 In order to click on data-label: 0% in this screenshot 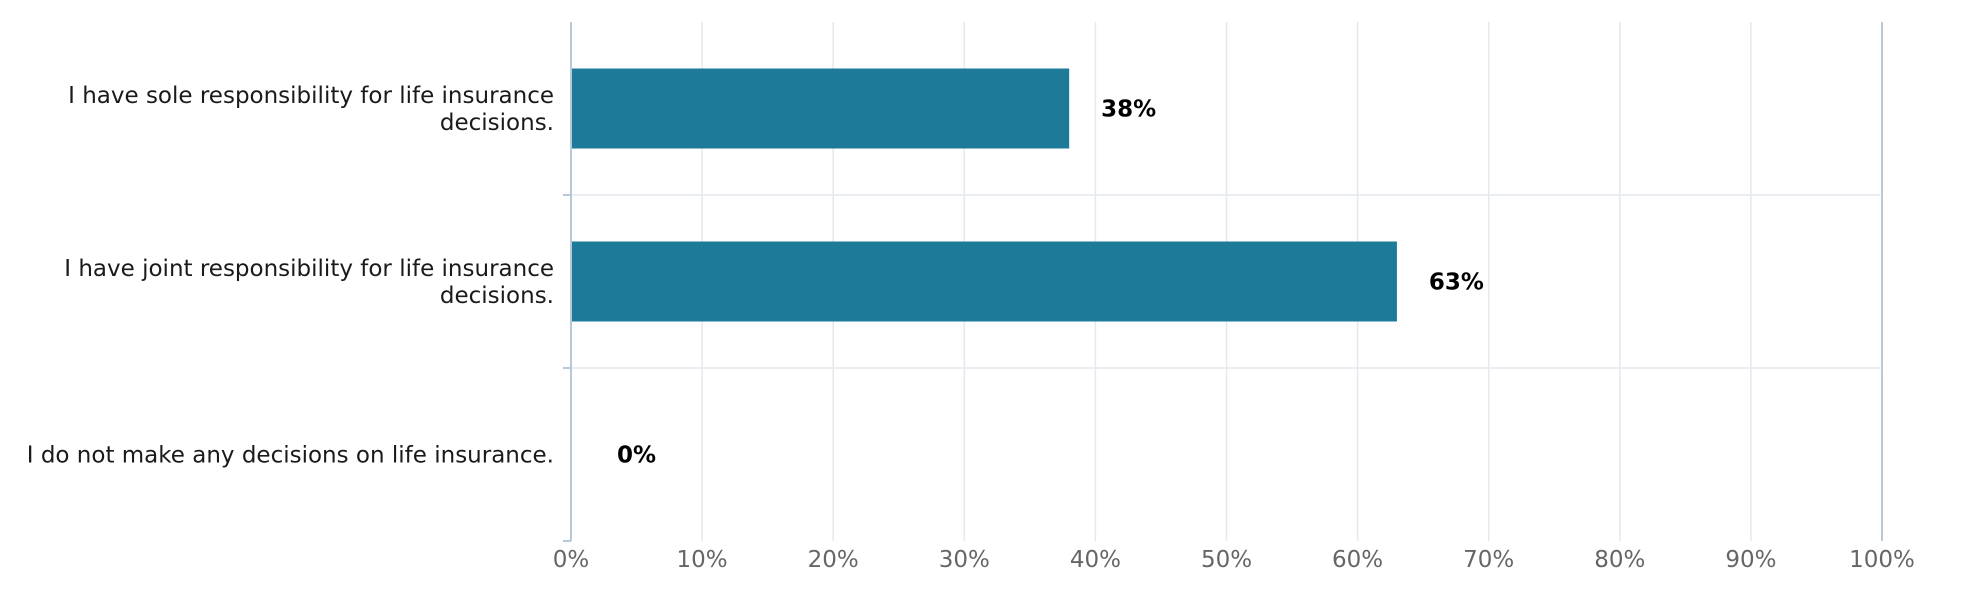, I will do `click(636, 456)`.